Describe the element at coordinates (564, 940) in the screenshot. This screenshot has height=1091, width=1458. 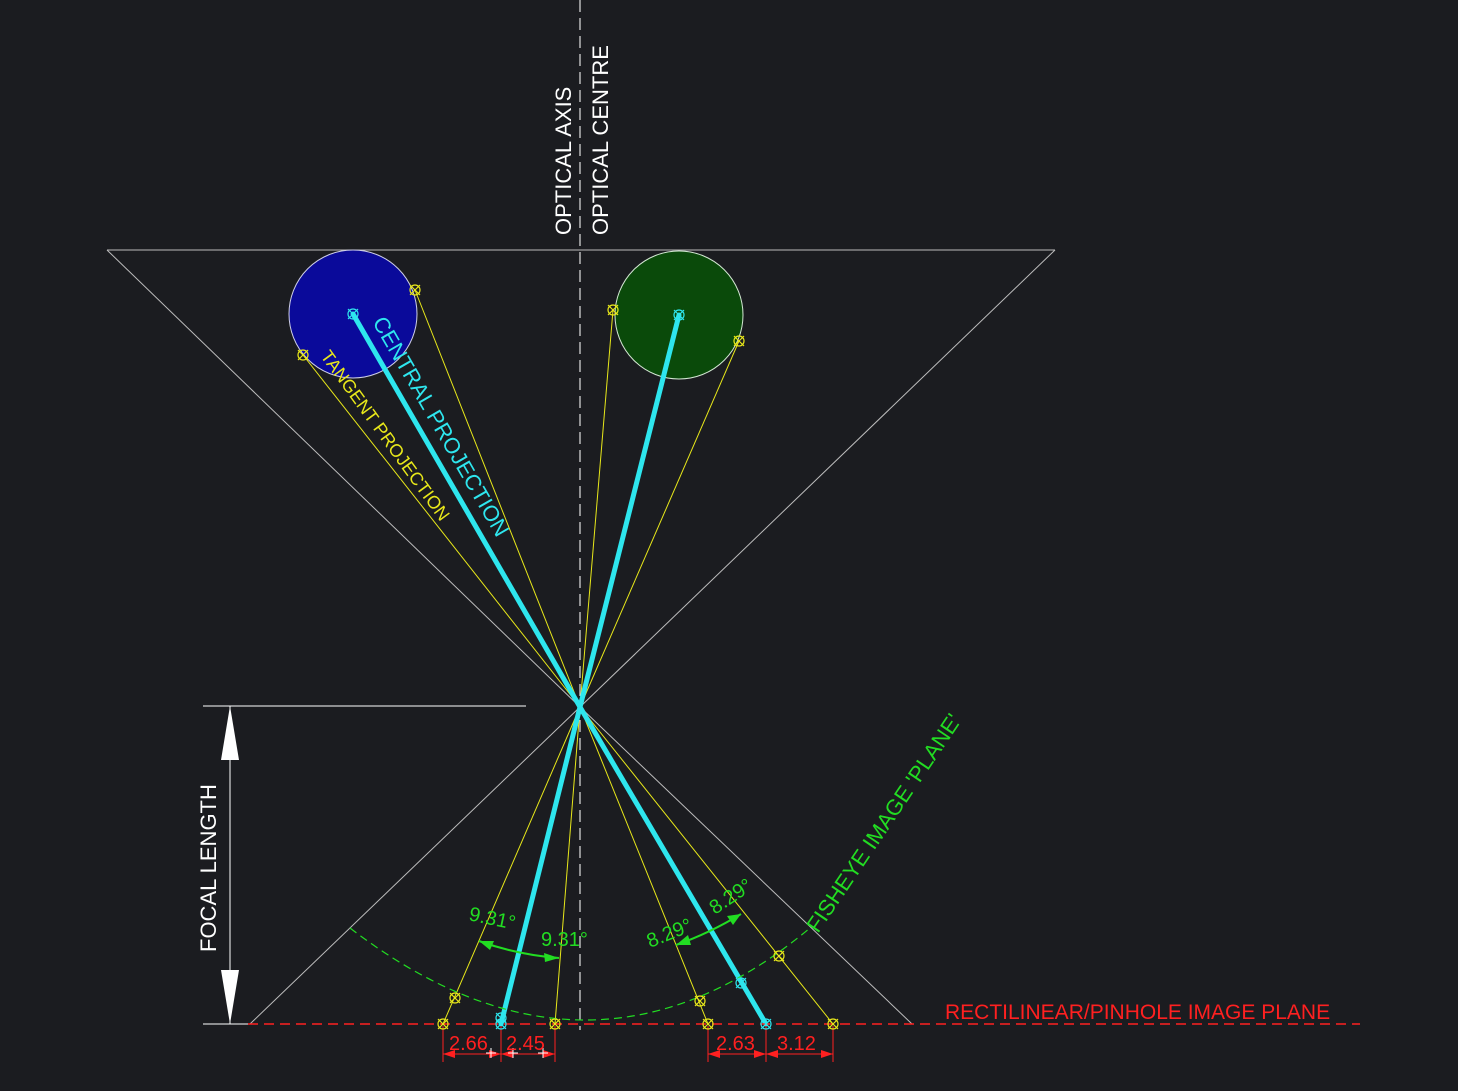
I see `angle-left-b: 9.31°` at that location.